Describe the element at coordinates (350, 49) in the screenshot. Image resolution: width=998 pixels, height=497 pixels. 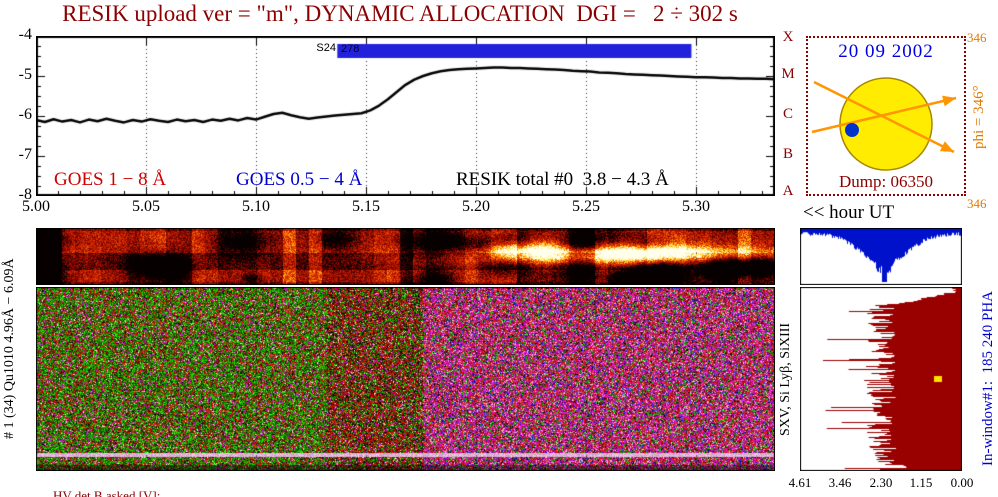
I see `orbit-label-suffix: 278` at that location.